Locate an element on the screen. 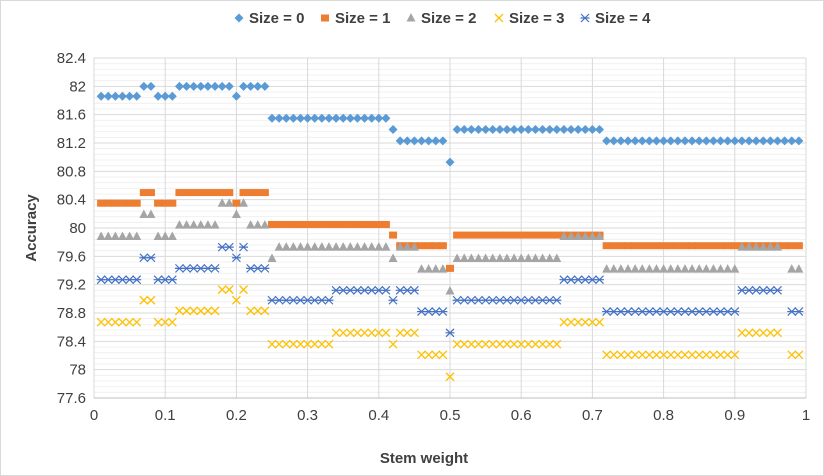  y-tick-label: 78.4 is located at coordinates (71, 341).